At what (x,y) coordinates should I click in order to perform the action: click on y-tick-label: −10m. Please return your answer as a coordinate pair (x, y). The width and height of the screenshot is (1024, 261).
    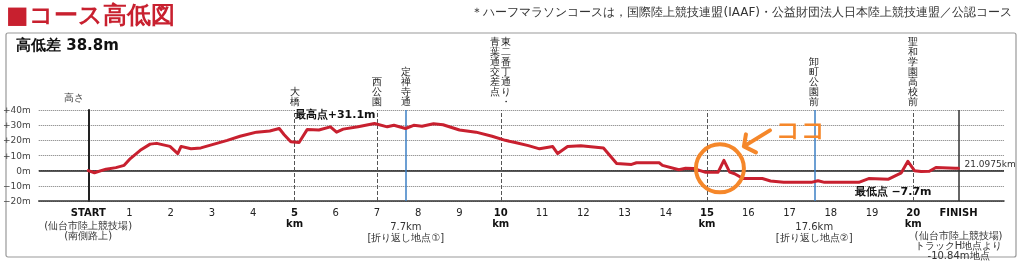
    Looking at the image, I should click on (16, 185).